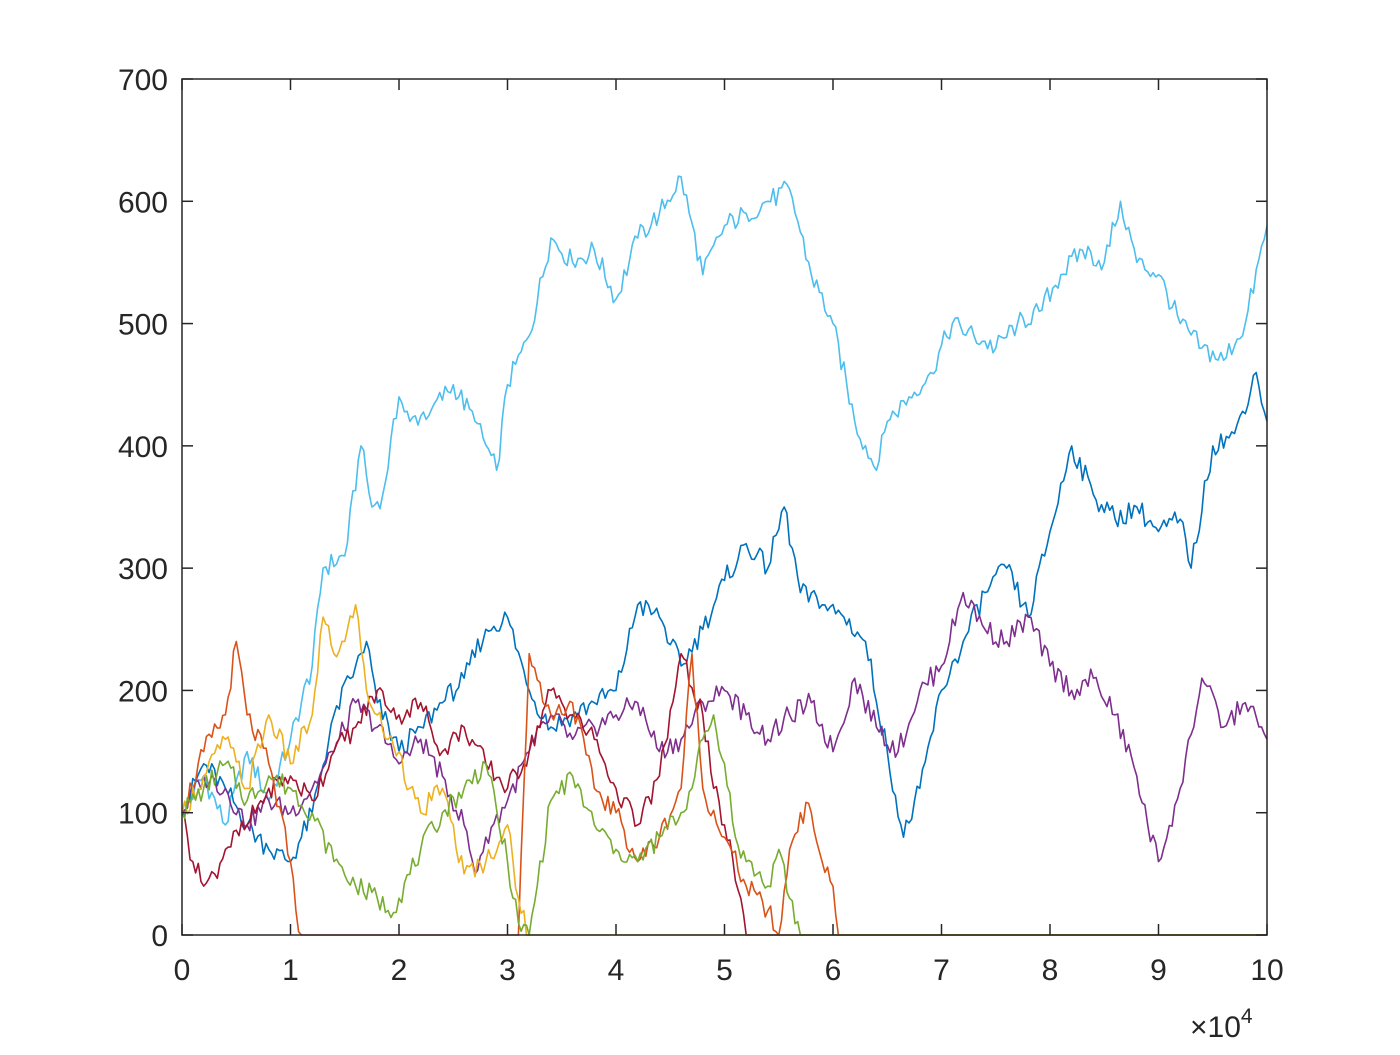 This screenshot has height=1055, width=1400. Describe the element at coordinates (143, 814) in the screenshot. I see `y-tick-label: 100` at that location.